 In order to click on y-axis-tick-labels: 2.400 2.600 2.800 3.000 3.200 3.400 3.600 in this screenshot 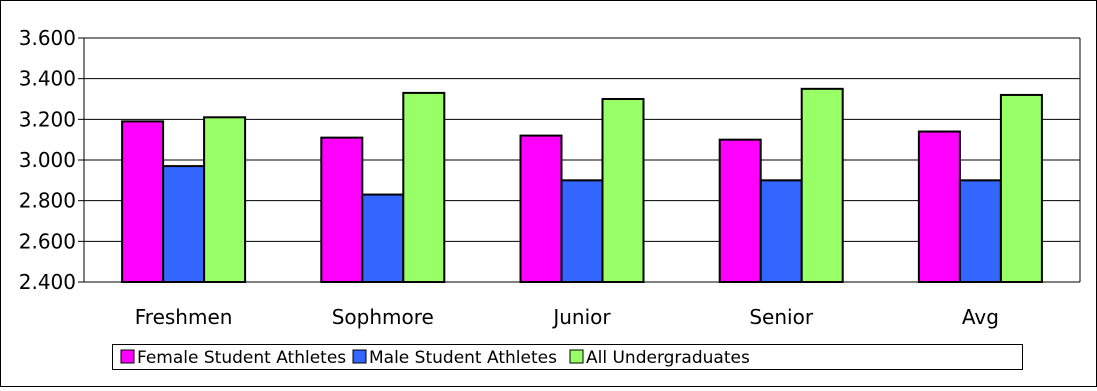, I will do `click(47, 160)`.